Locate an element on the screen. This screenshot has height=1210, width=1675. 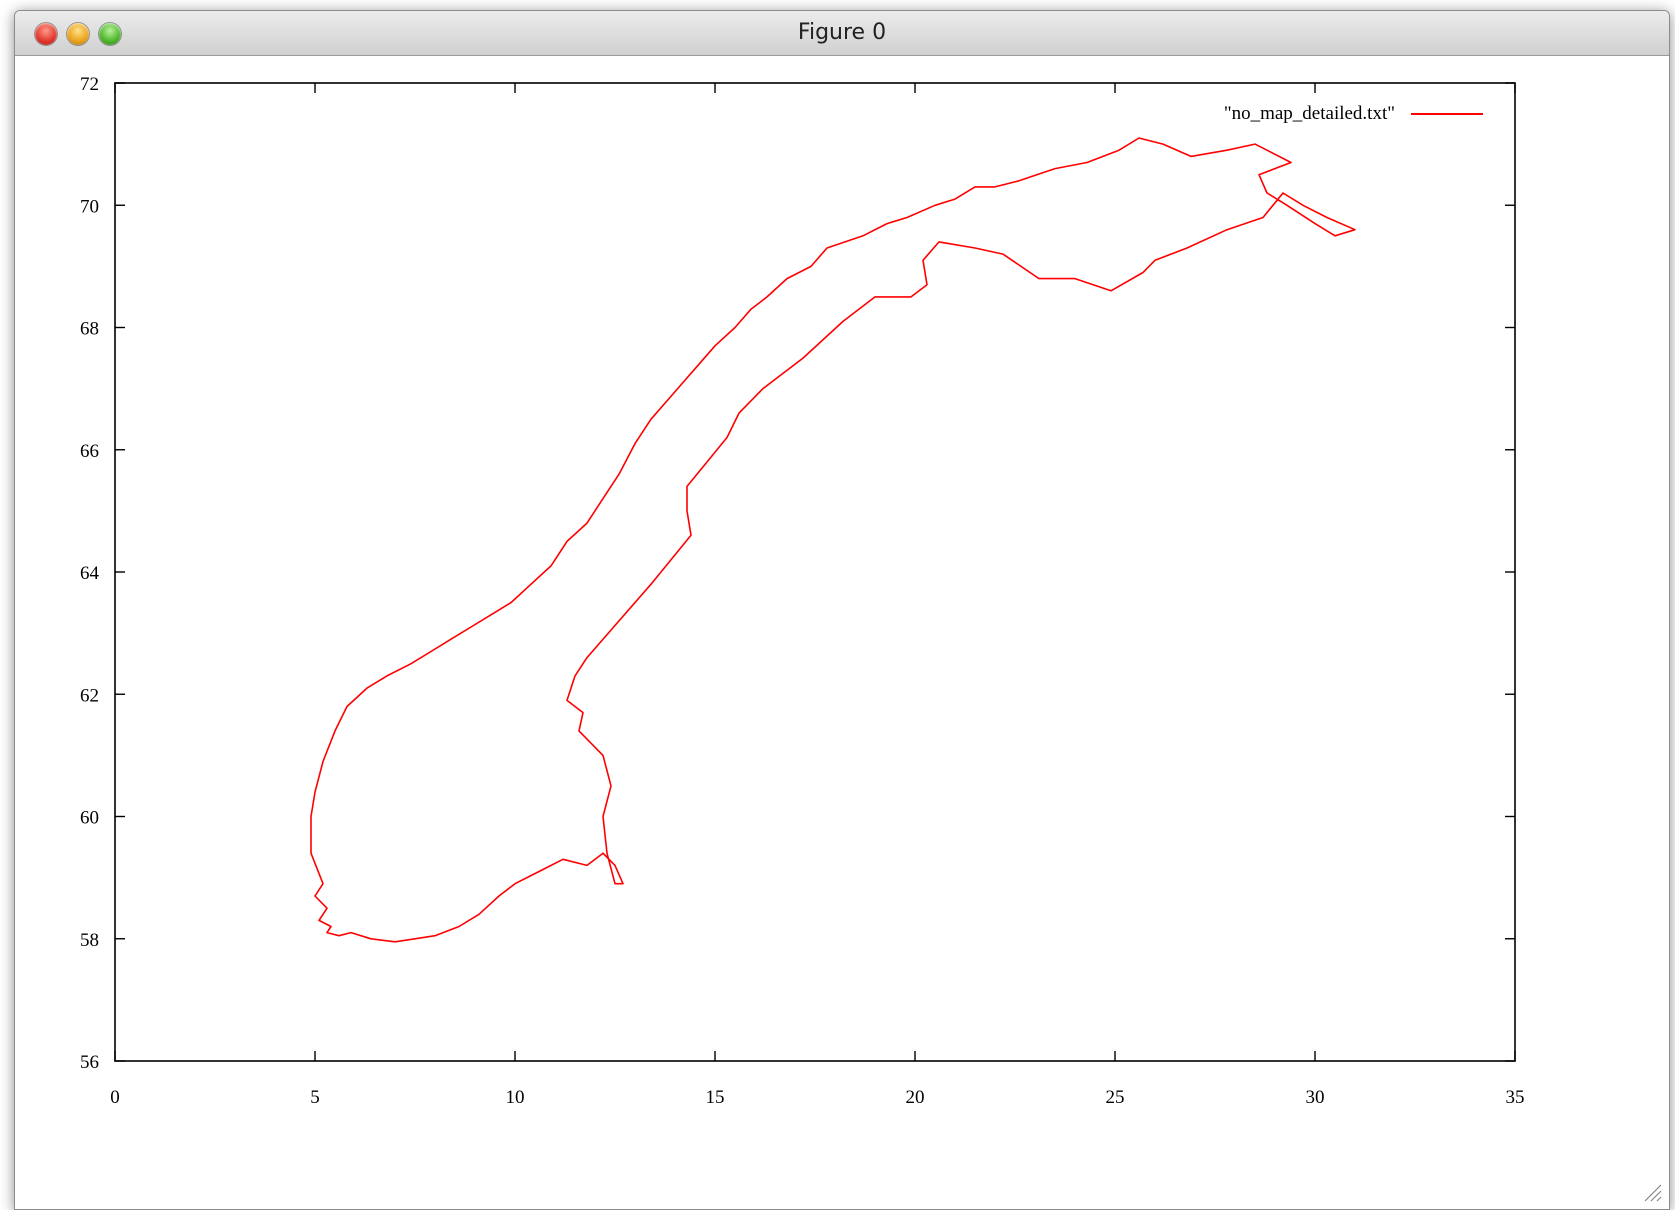
x-tick-label: 35 is located at coordinates (1515, 1097).